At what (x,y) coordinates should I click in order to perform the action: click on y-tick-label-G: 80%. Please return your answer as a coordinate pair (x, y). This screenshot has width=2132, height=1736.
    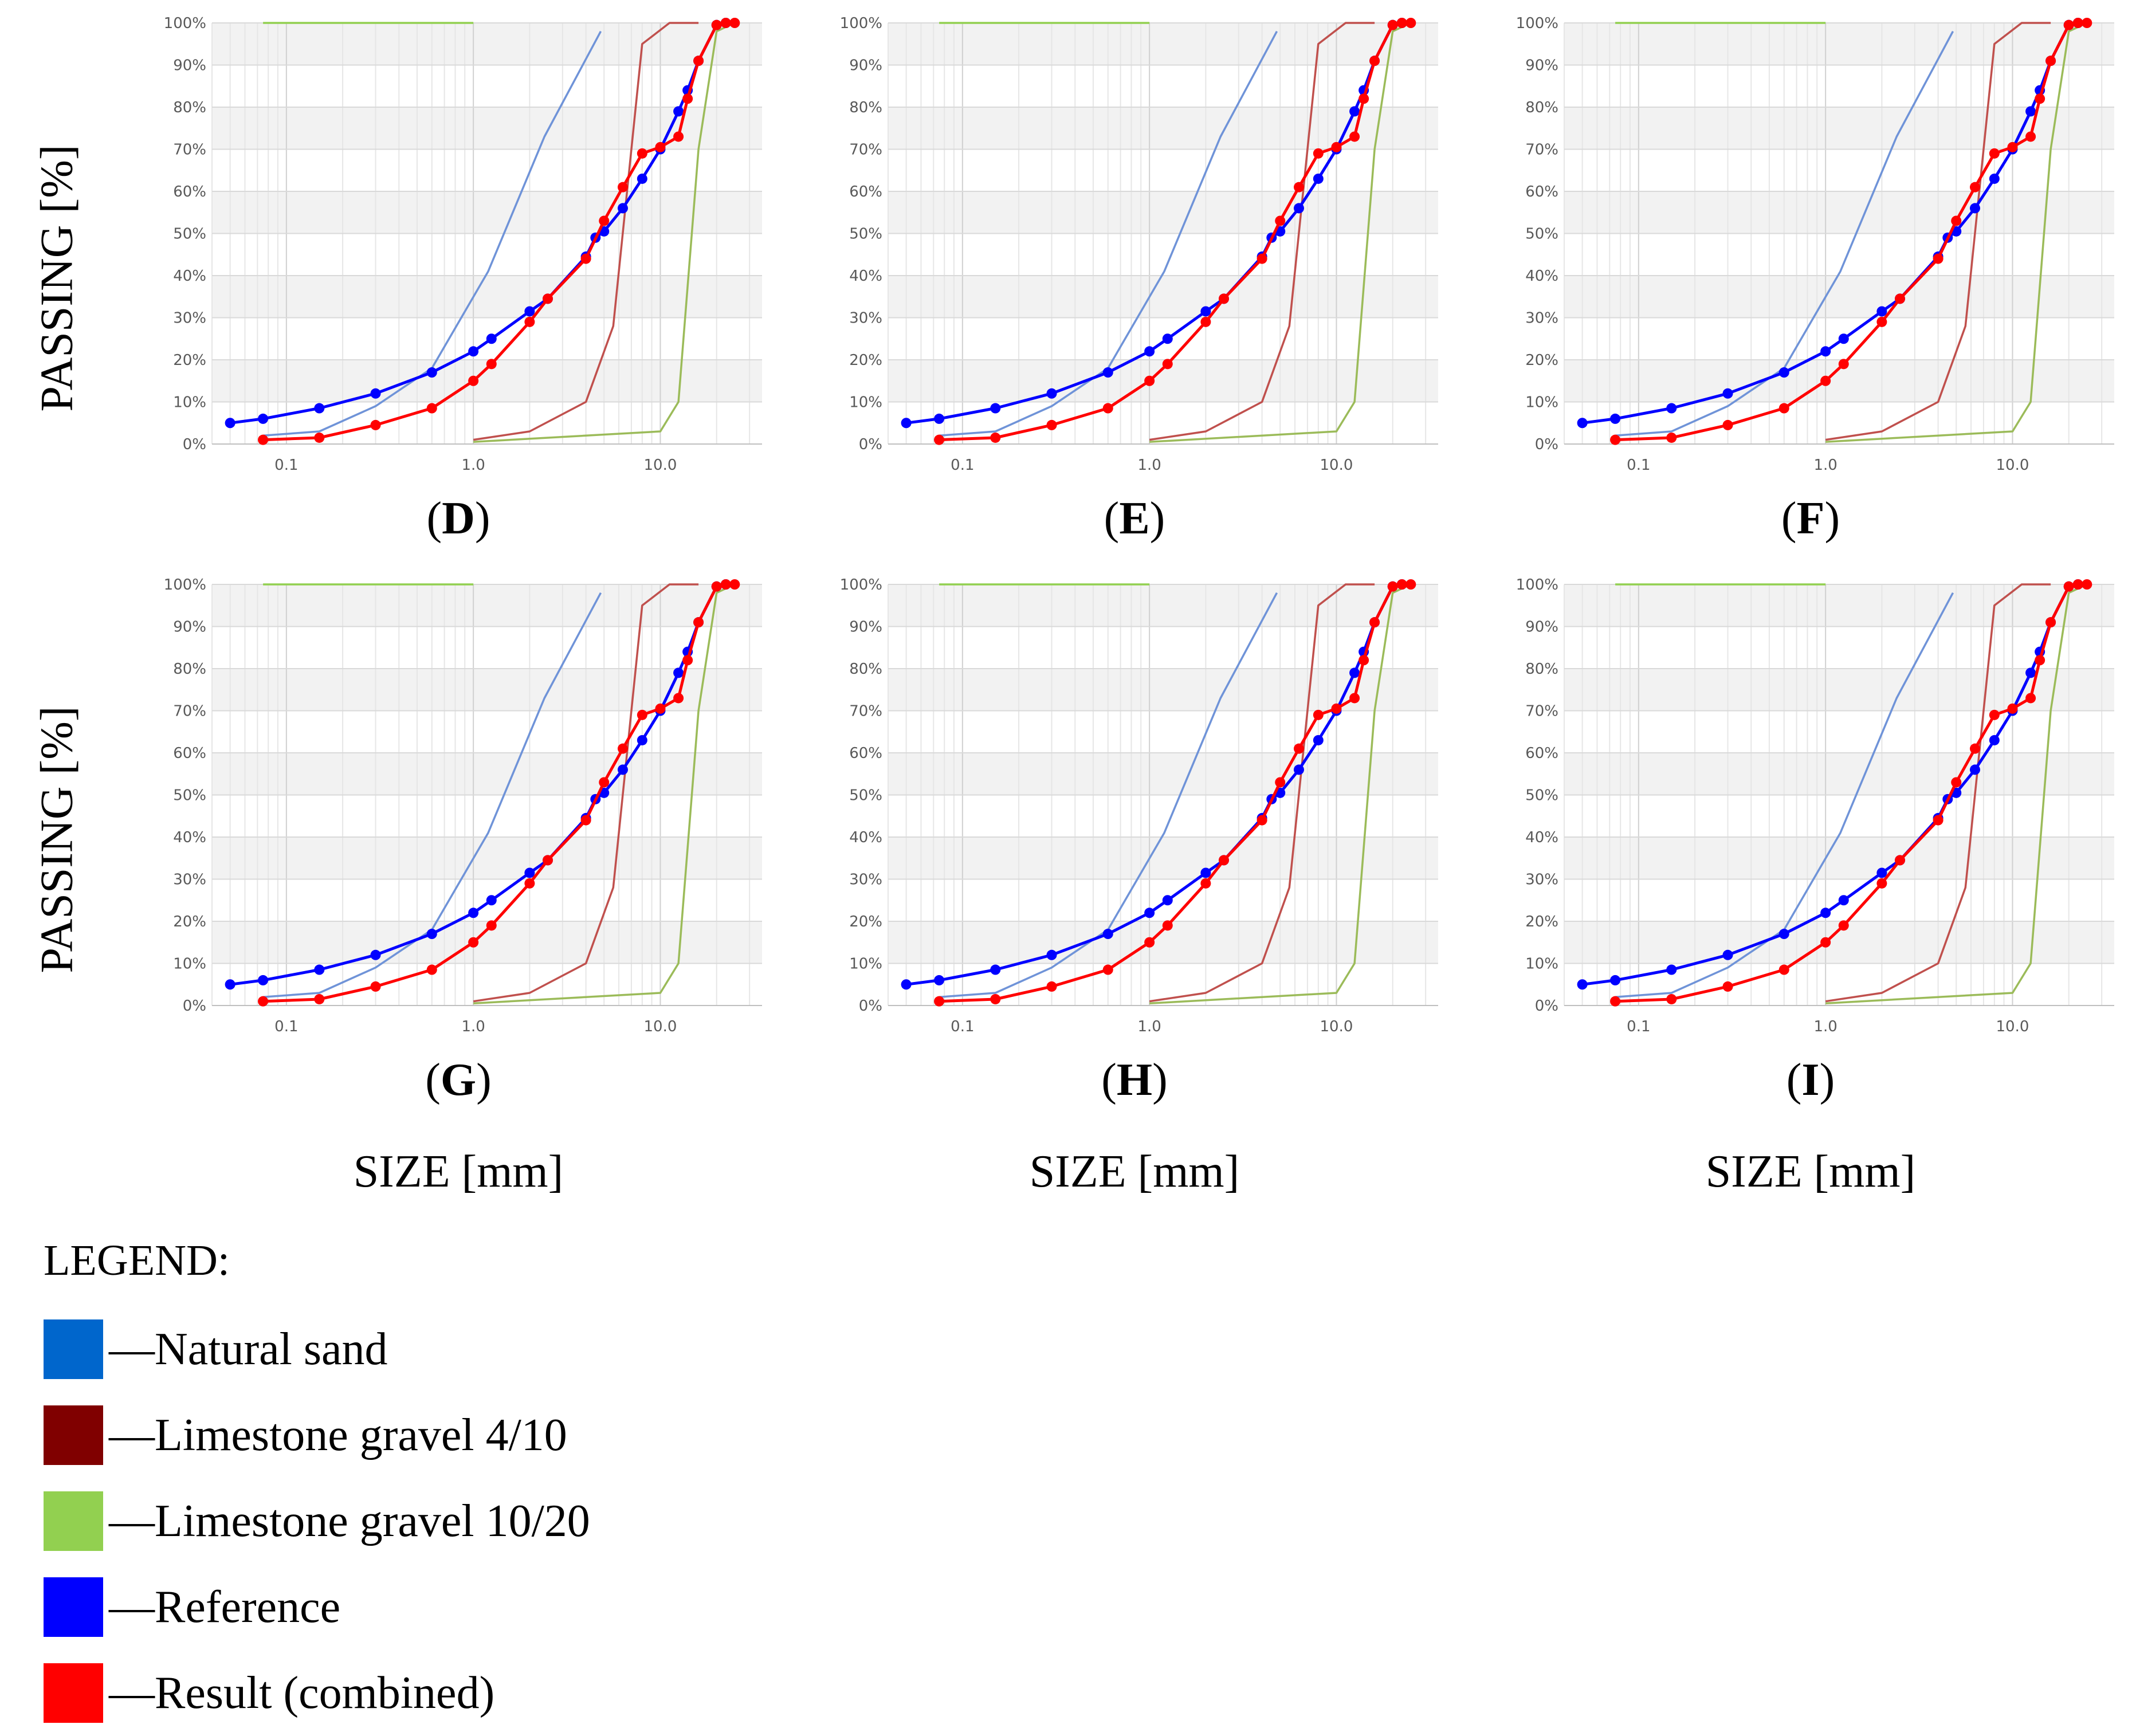
    Looking at the image, I should click on (189, 670).